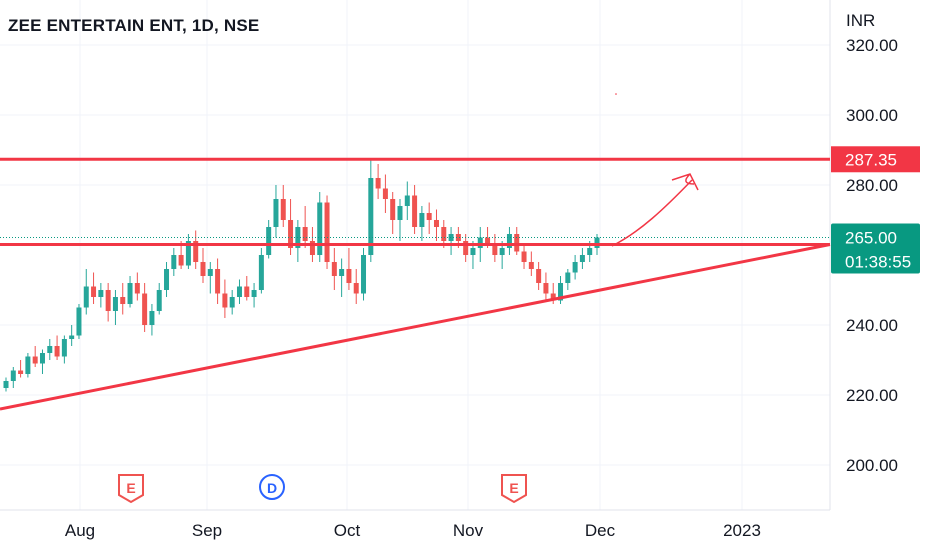 Image resolution: width=932 pixels, height=550 pixels. What do you see at coordinates (413, 530) in the screenshot?
I see `time-axis: Aug Sep Oct Nov Dec 2023` at bounding box center [413, 530].